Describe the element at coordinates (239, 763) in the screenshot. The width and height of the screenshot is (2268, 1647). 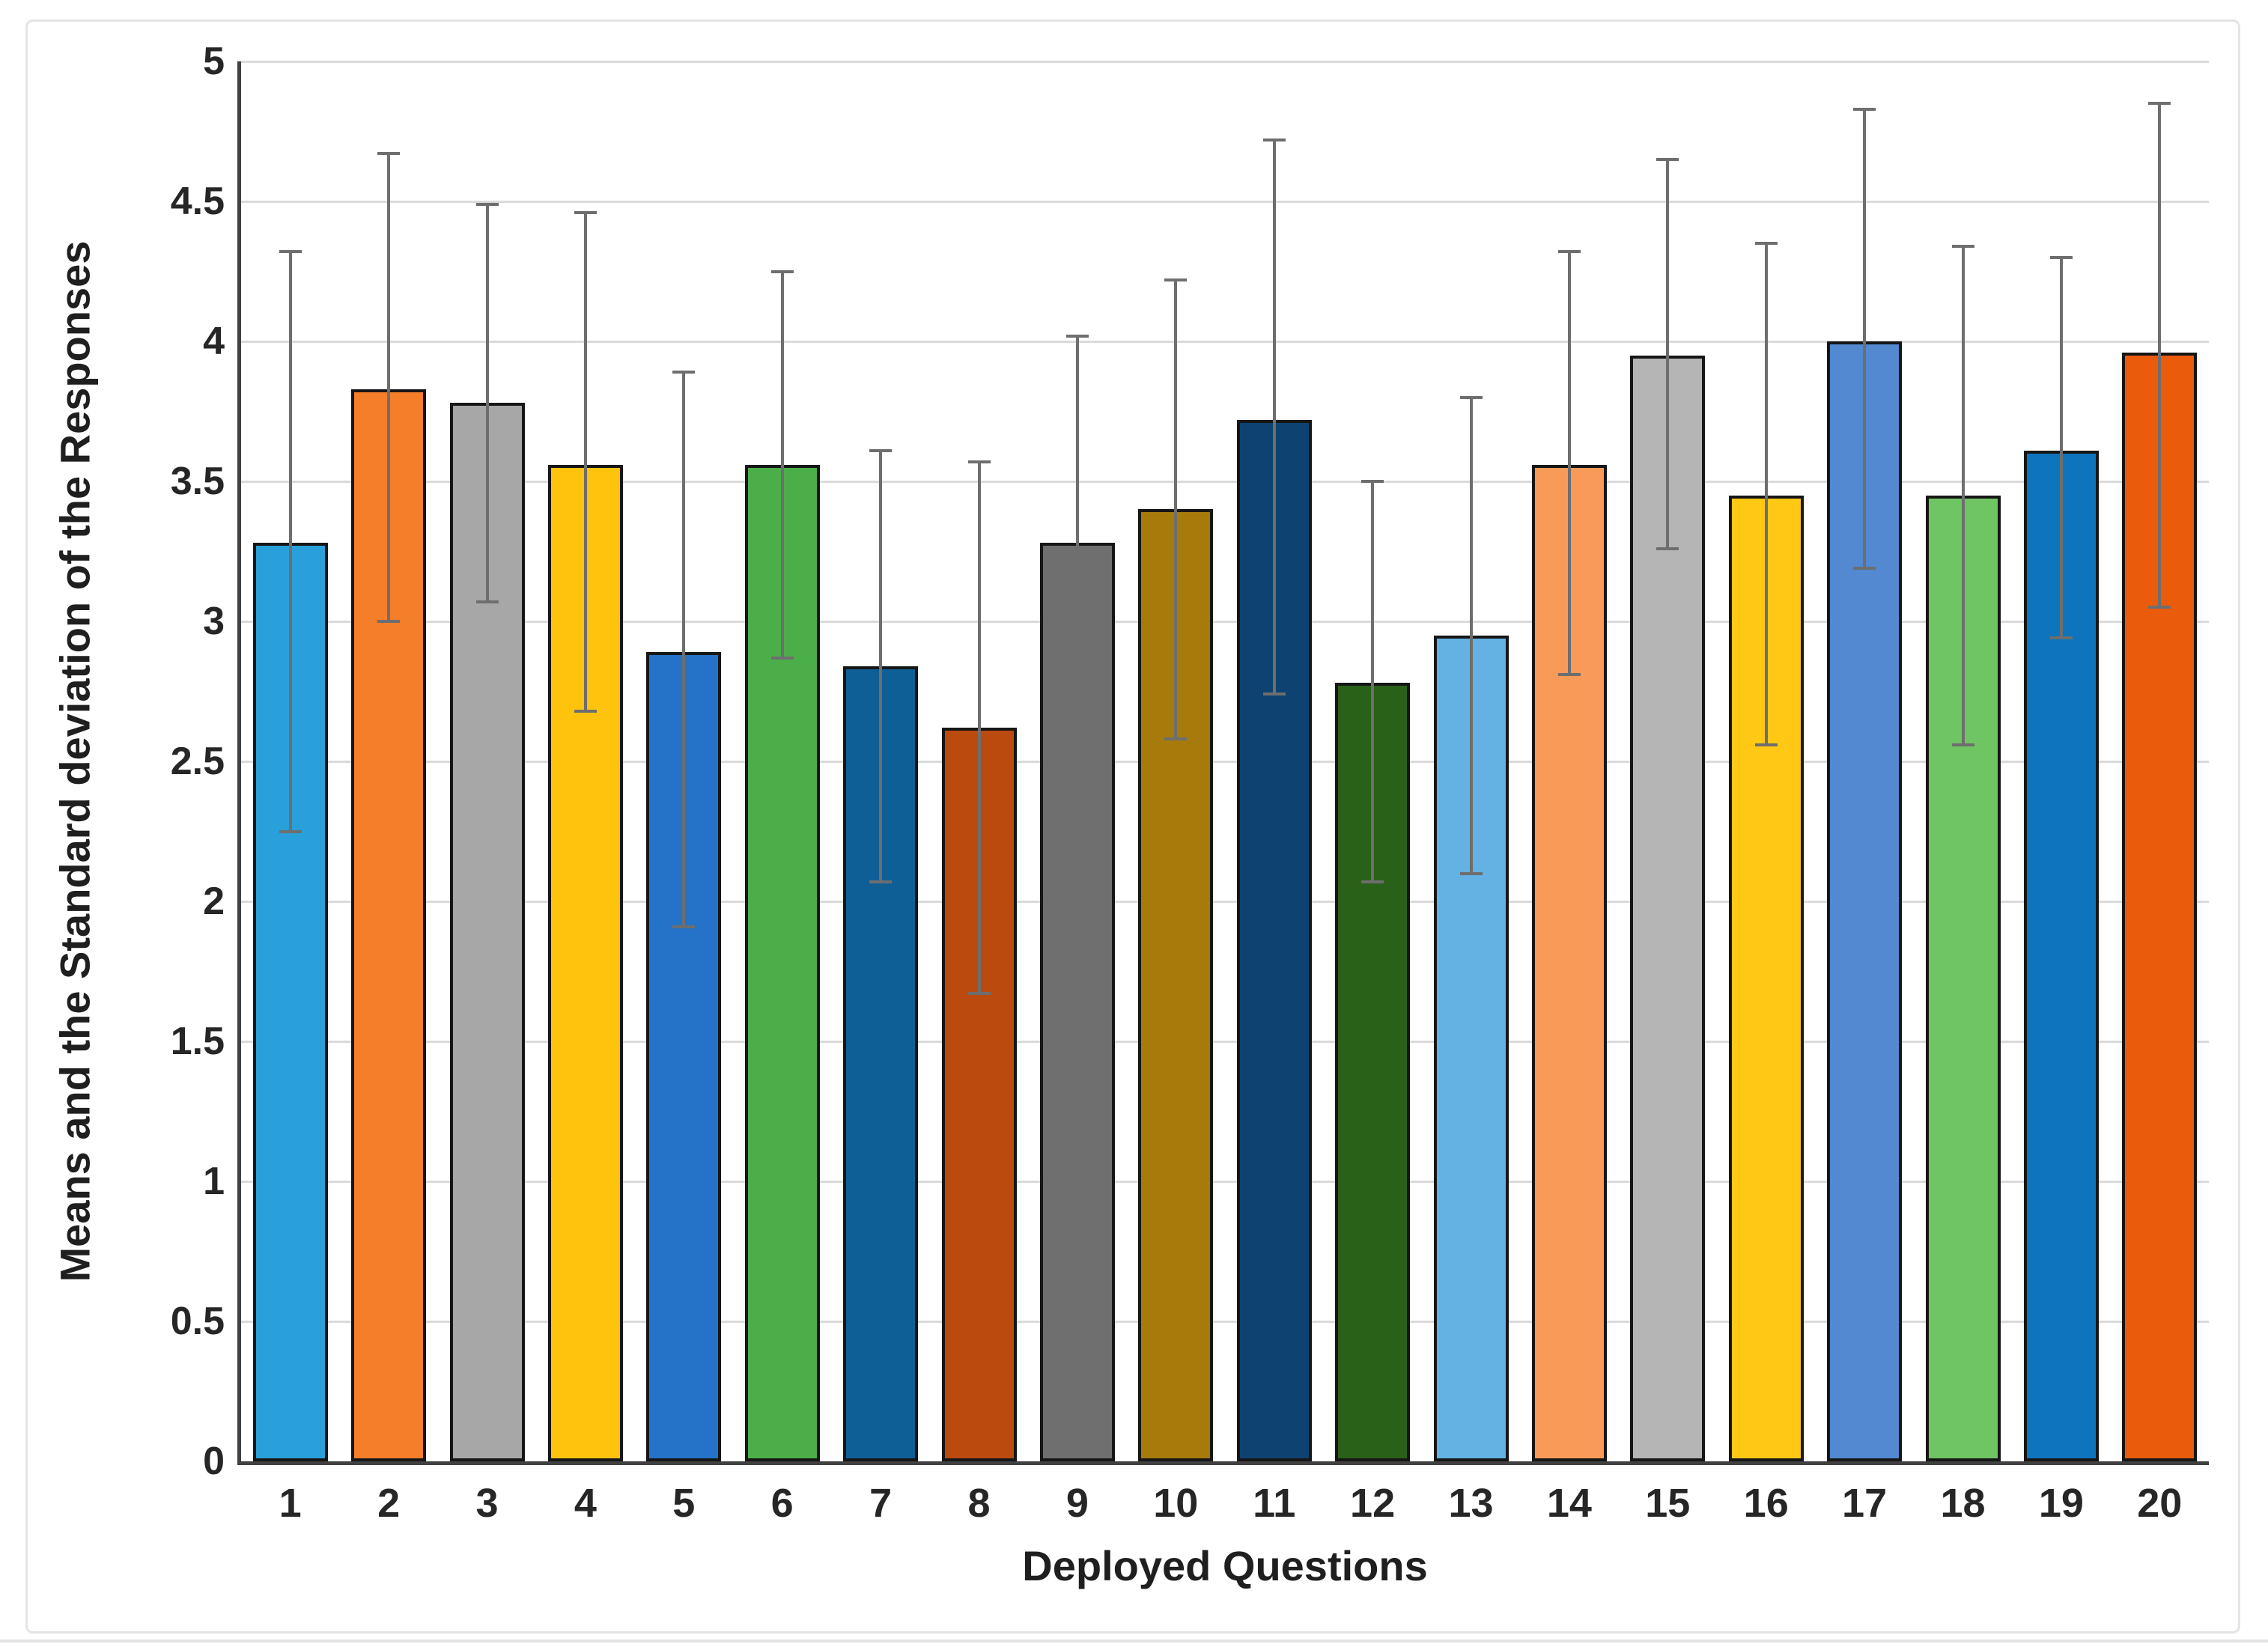
I see `y-axis-line` at that location.